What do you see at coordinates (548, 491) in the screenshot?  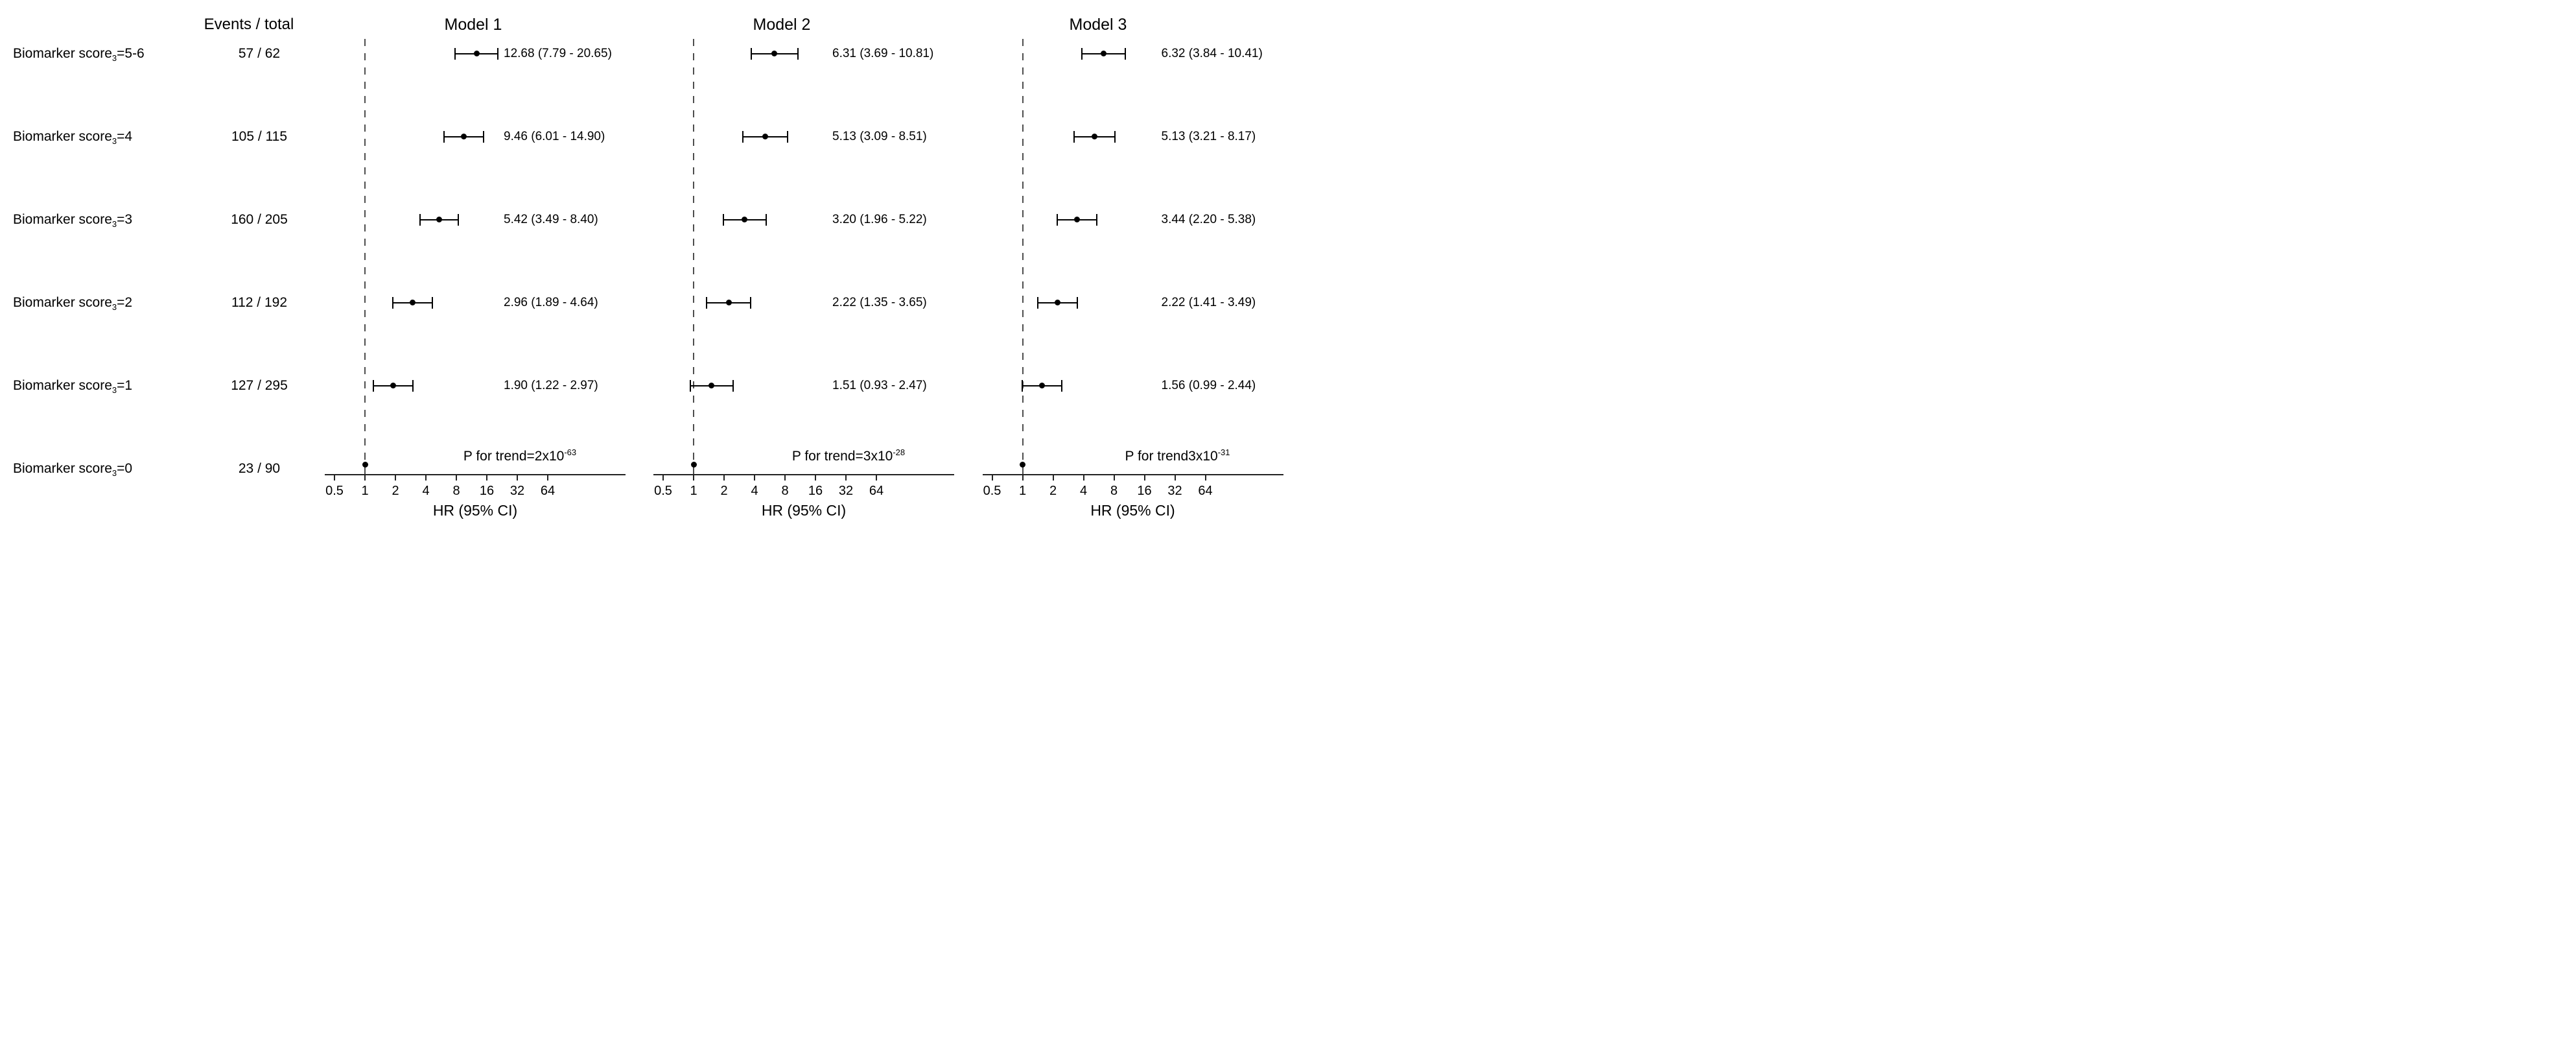 I see `x-axis-tick-label: 64` at bounding box center [548, 491].